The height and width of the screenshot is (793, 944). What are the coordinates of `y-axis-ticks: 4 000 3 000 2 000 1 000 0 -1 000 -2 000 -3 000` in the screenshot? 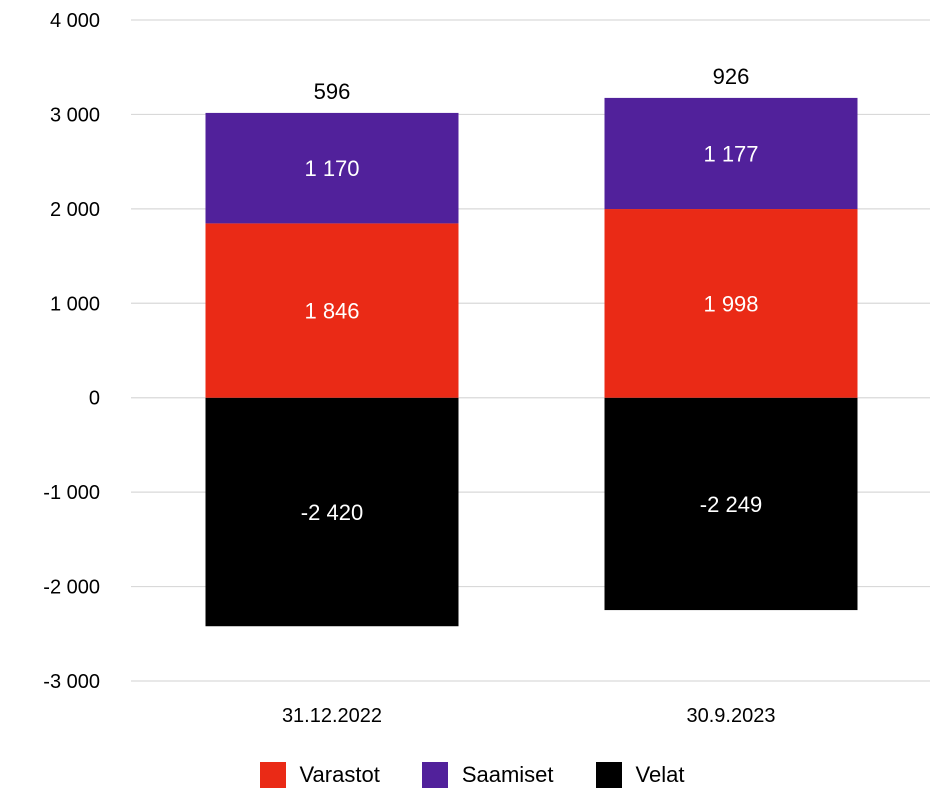 It's located at (71, 351).